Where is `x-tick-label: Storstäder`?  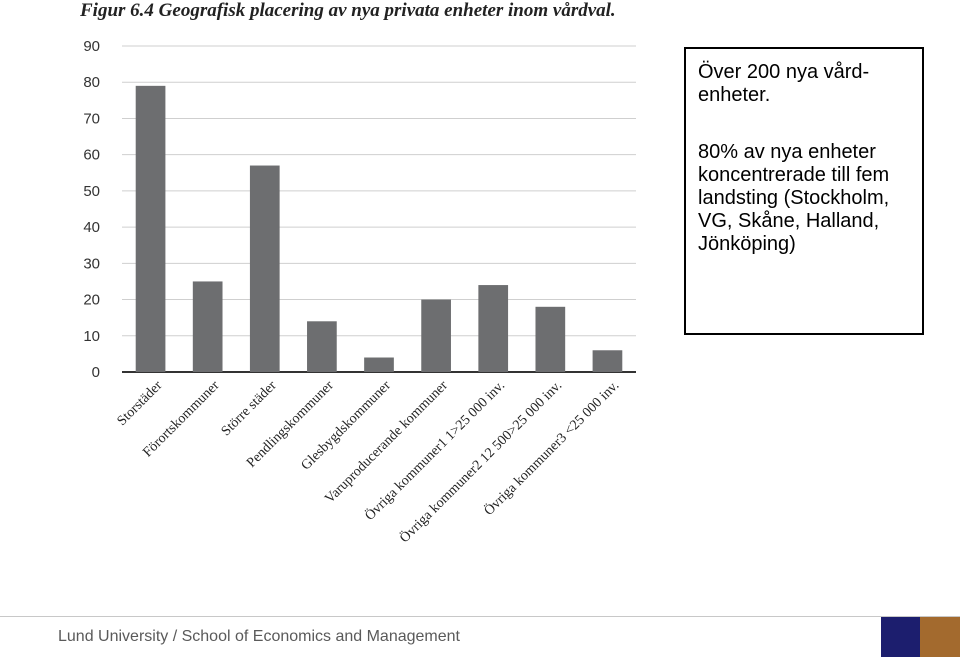 x-tick-label: Storstäder is located at coordinates (140, 403).